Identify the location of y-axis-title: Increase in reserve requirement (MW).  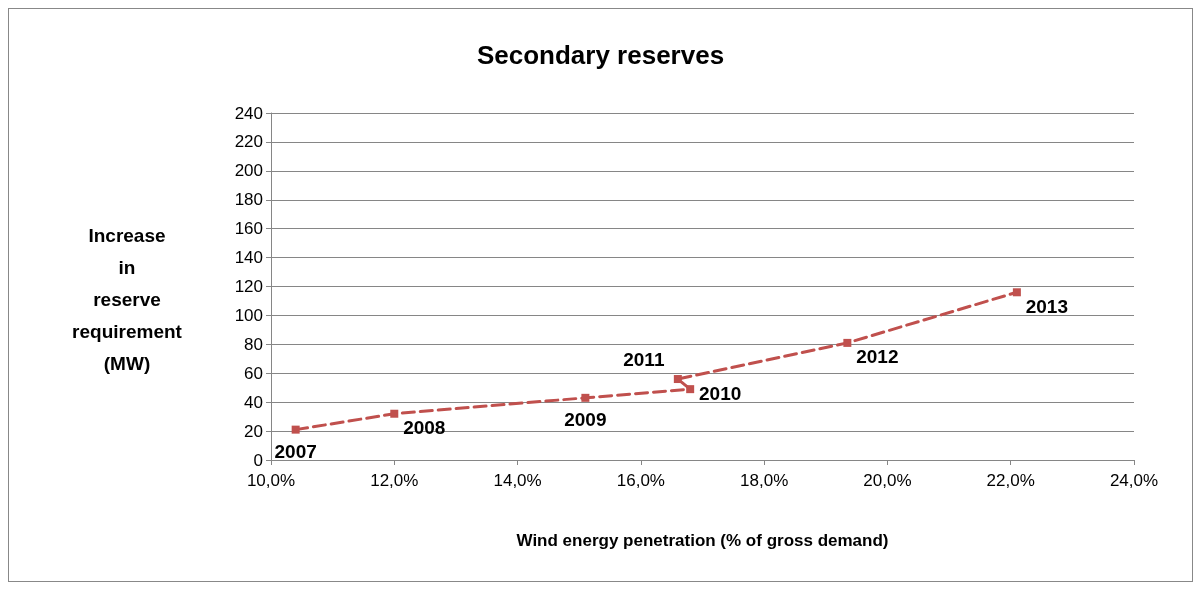
(127, 299).